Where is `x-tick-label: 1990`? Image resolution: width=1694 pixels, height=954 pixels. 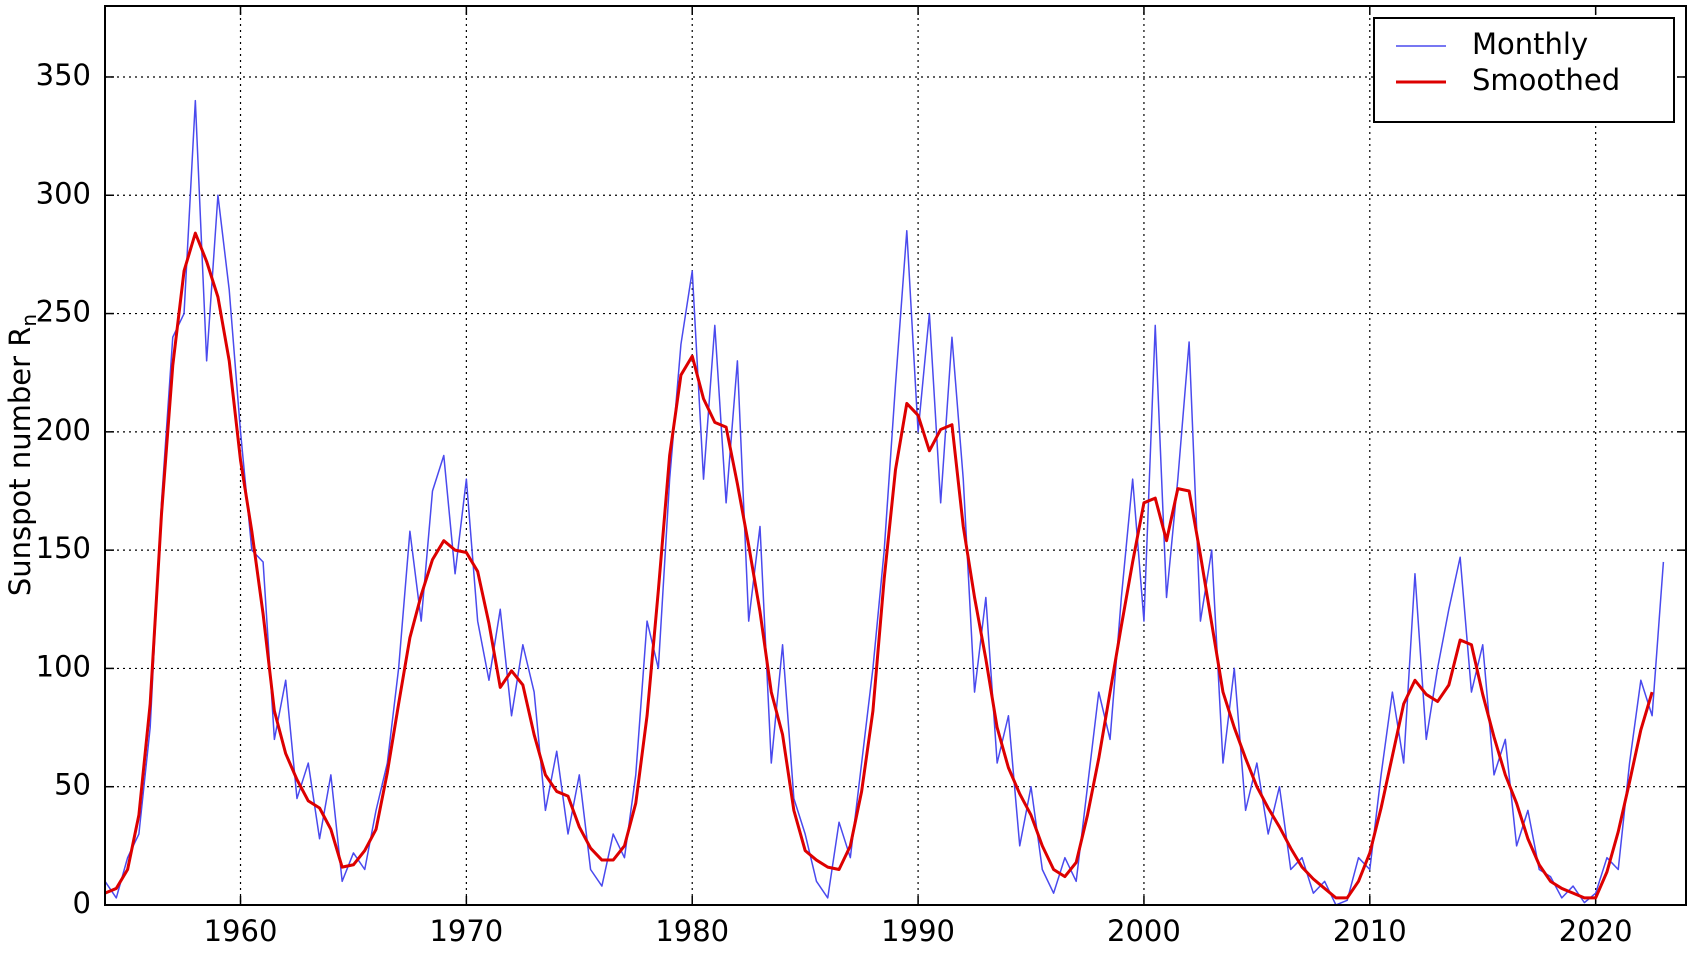 x-tick-label: 1990 is located at coordinates (918, 931).